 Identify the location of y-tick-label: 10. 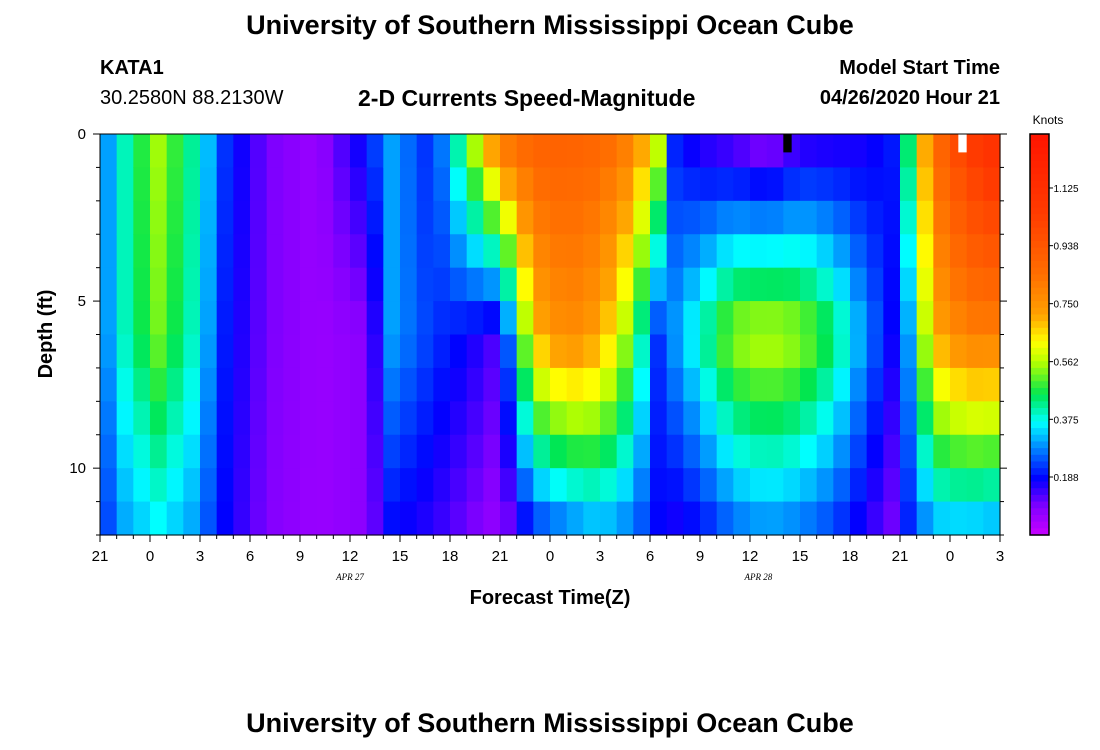
(77, 468).